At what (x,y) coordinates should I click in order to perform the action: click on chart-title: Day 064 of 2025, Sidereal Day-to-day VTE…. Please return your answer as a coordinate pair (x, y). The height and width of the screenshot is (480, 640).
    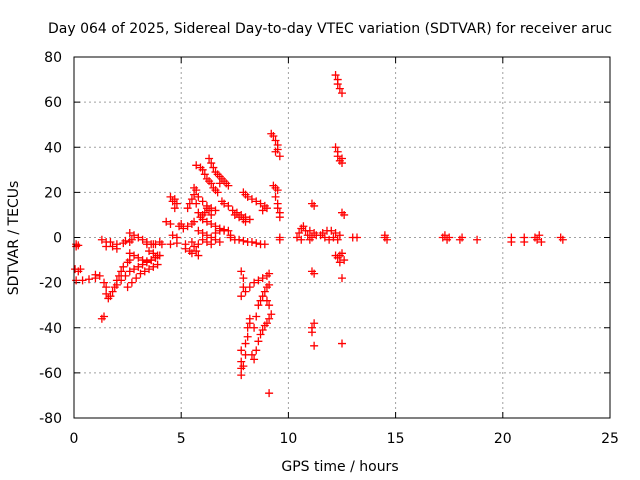
    Looking at the image, I should click on (330, 29).